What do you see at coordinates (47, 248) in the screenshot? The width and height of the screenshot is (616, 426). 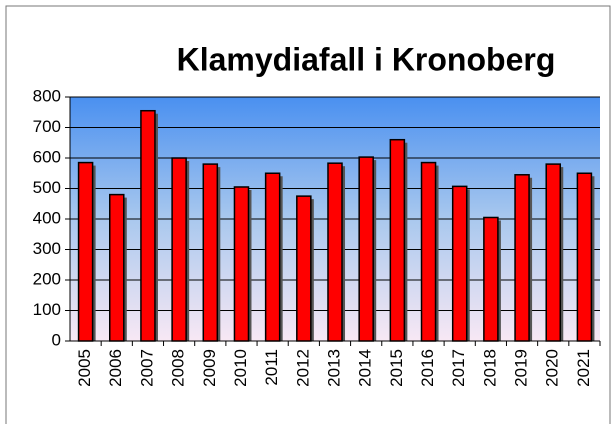 I see `y-tick-label: 300` at bounding box center [47, 248].